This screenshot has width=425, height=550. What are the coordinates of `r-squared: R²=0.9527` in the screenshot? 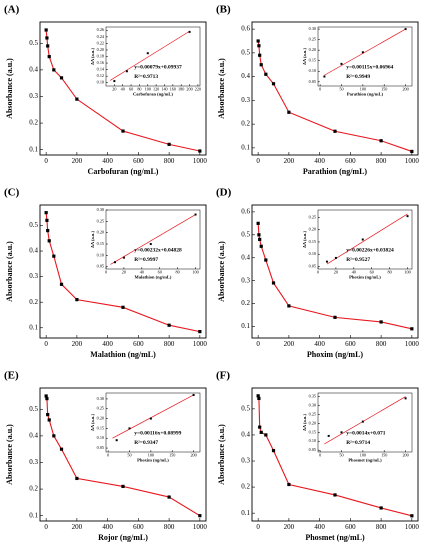 It's located at (358, 260).